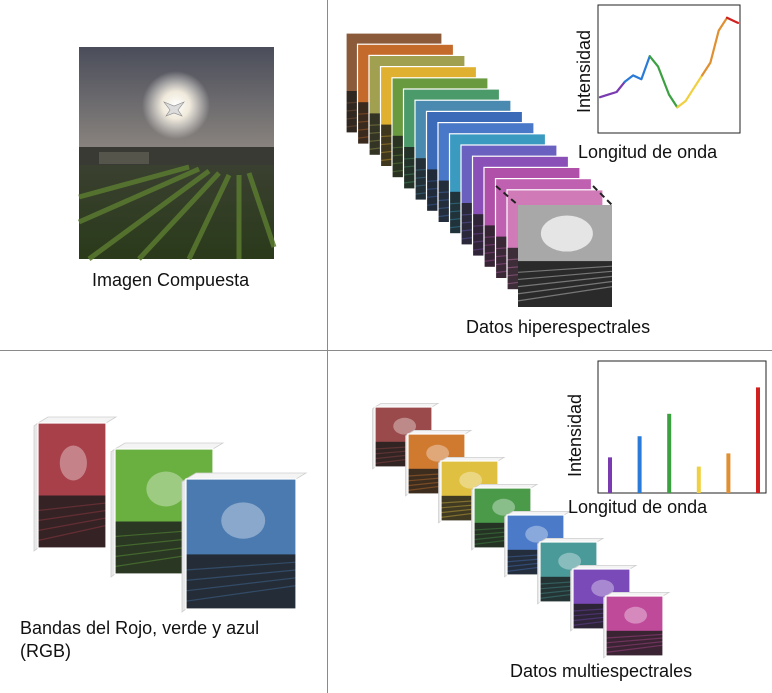 The width and height of the screenshot is (772, 693). I want to click on composite-photo, so click(177, 154).